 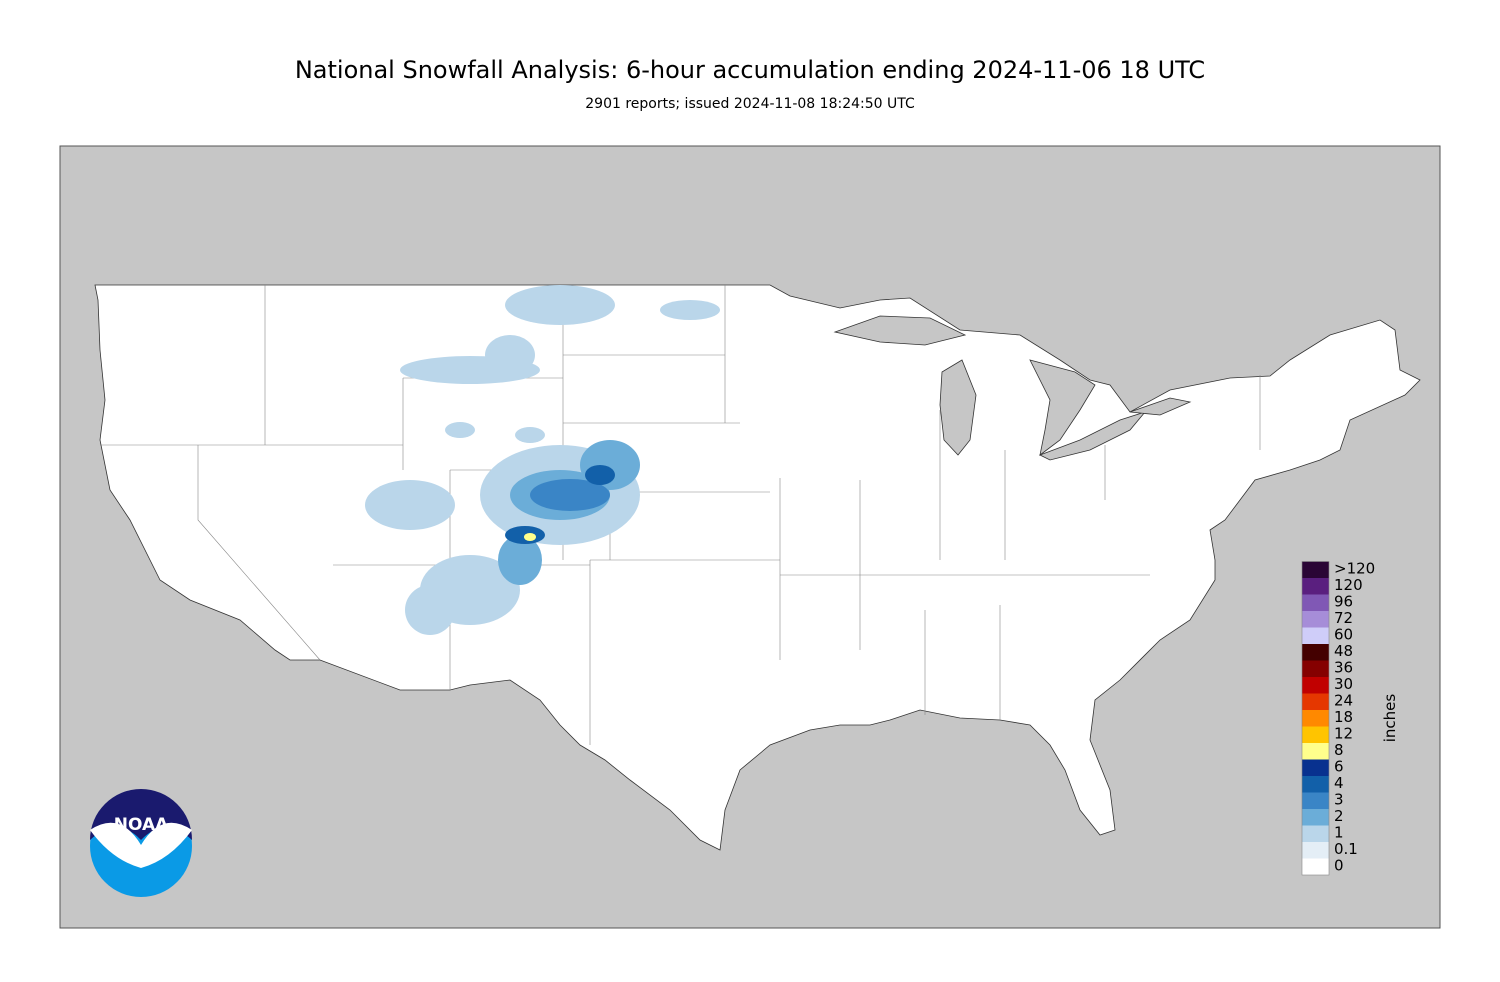 I want to click on legend-label: 0, so click(x=1339, y=865).